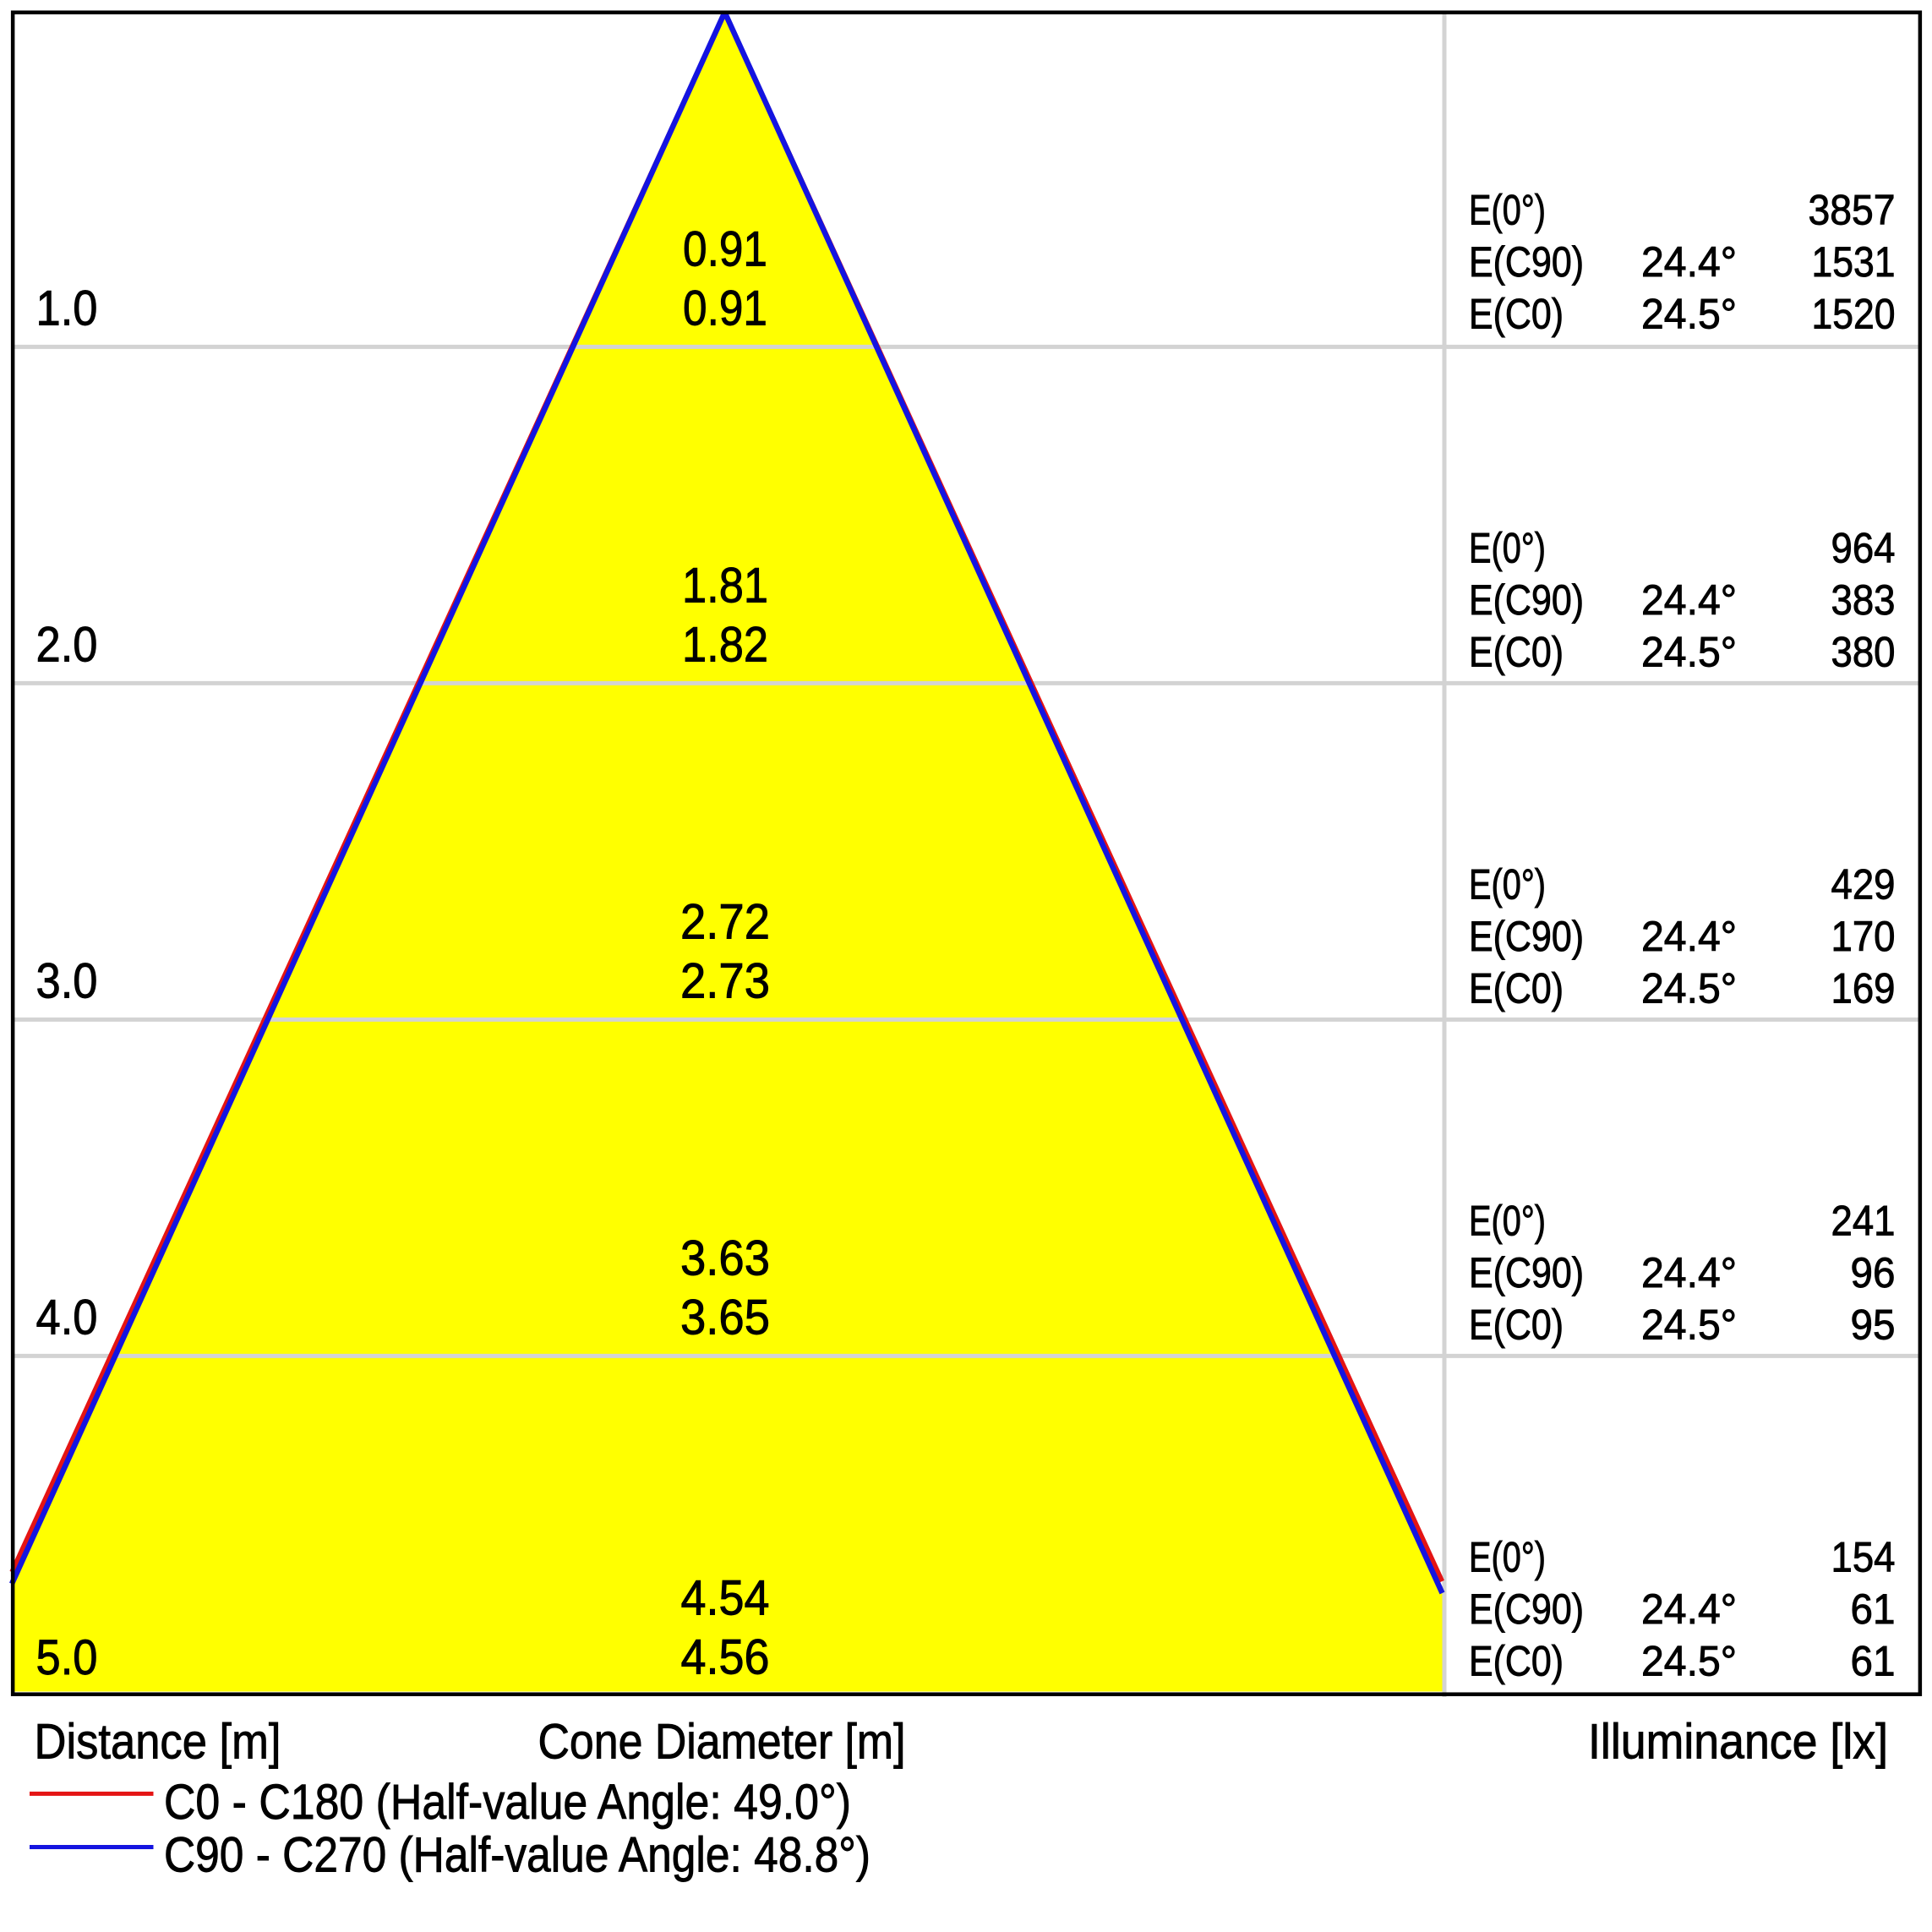 This screenshot has width=1932, height=1932. I want to click on svg-text: 169, so click(1863, 988).